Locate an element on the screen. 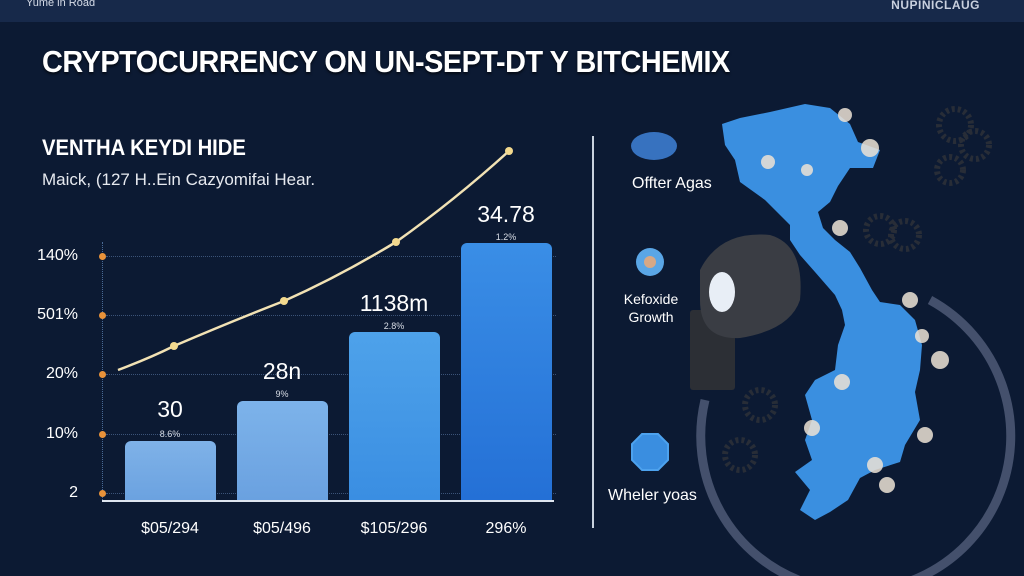 The image size is (1024, 576). top-bar-left-text: Yume in Road is located at coordinates (61, 4).